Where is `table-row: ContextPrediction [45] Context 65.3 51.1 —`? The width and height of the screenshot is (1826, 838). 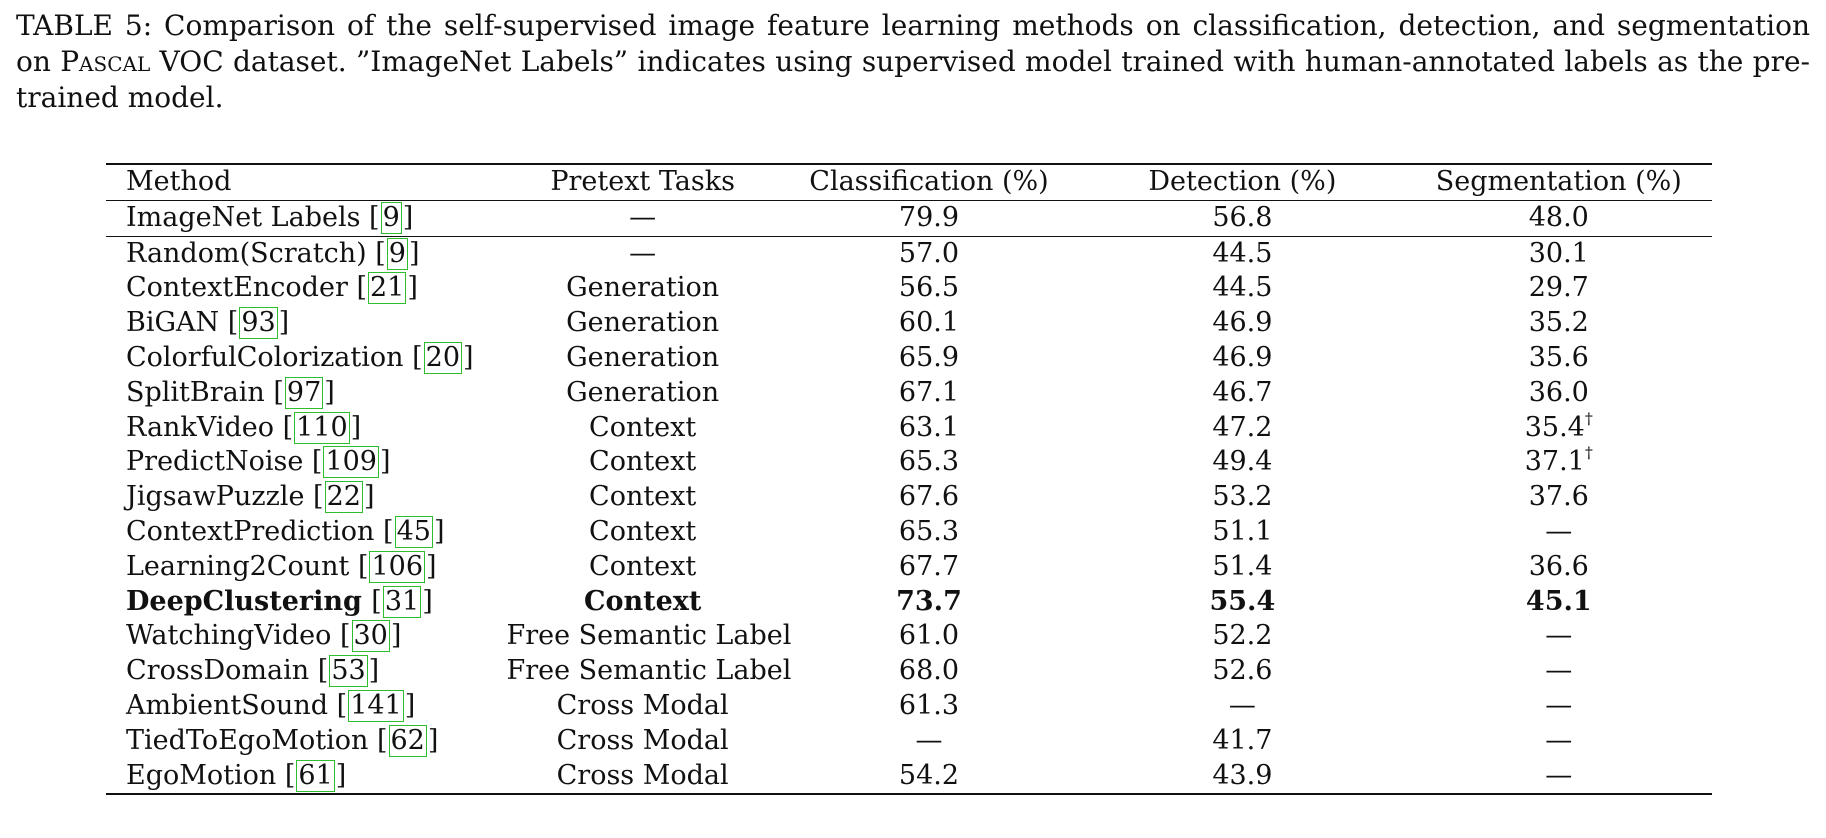 table-row: ContextPrediction [45] Context 65.3 51.1 — is located at coordinates (909, 532).